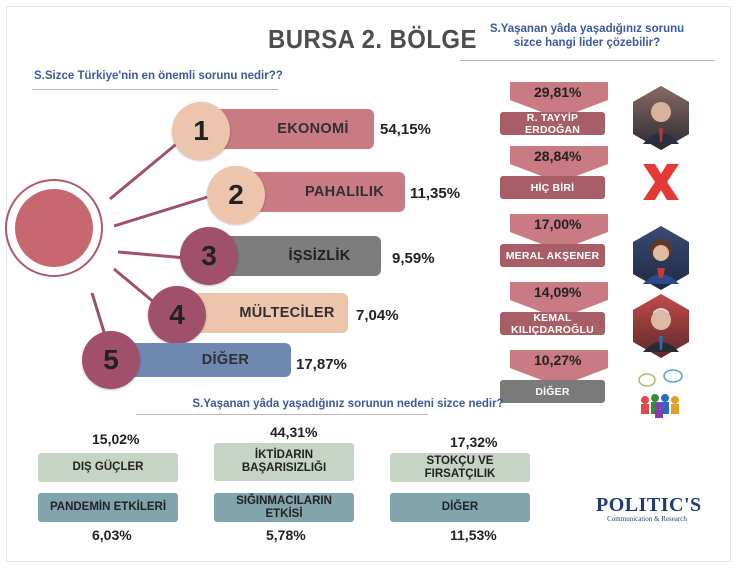  What do you see at coordinates (236, 195) in the screenshot?
I see `rank-circle-2: 2` at bounding box center [236, 195].